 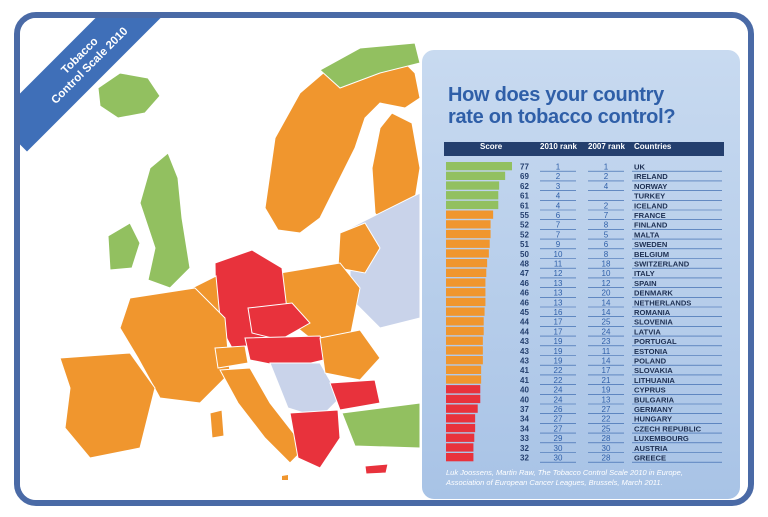 I want to click on country-label: CYPRUS, so click(x=650, y=390).